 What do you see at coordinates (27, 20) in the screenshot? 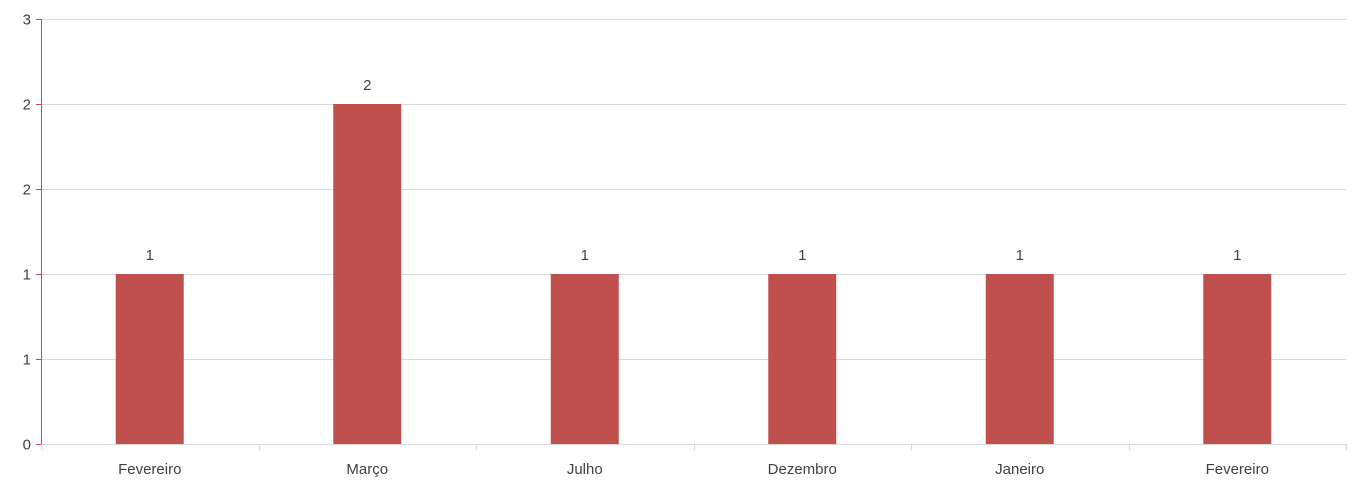
I see `y-tick-label: 3` at bounding box center [27, 20].